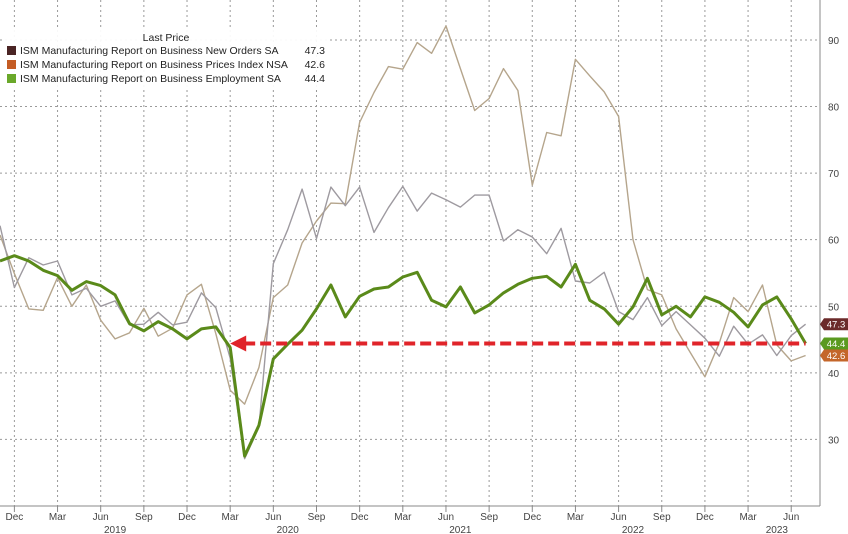  I want to click on legend-swatch-employment, so click(11, 78).